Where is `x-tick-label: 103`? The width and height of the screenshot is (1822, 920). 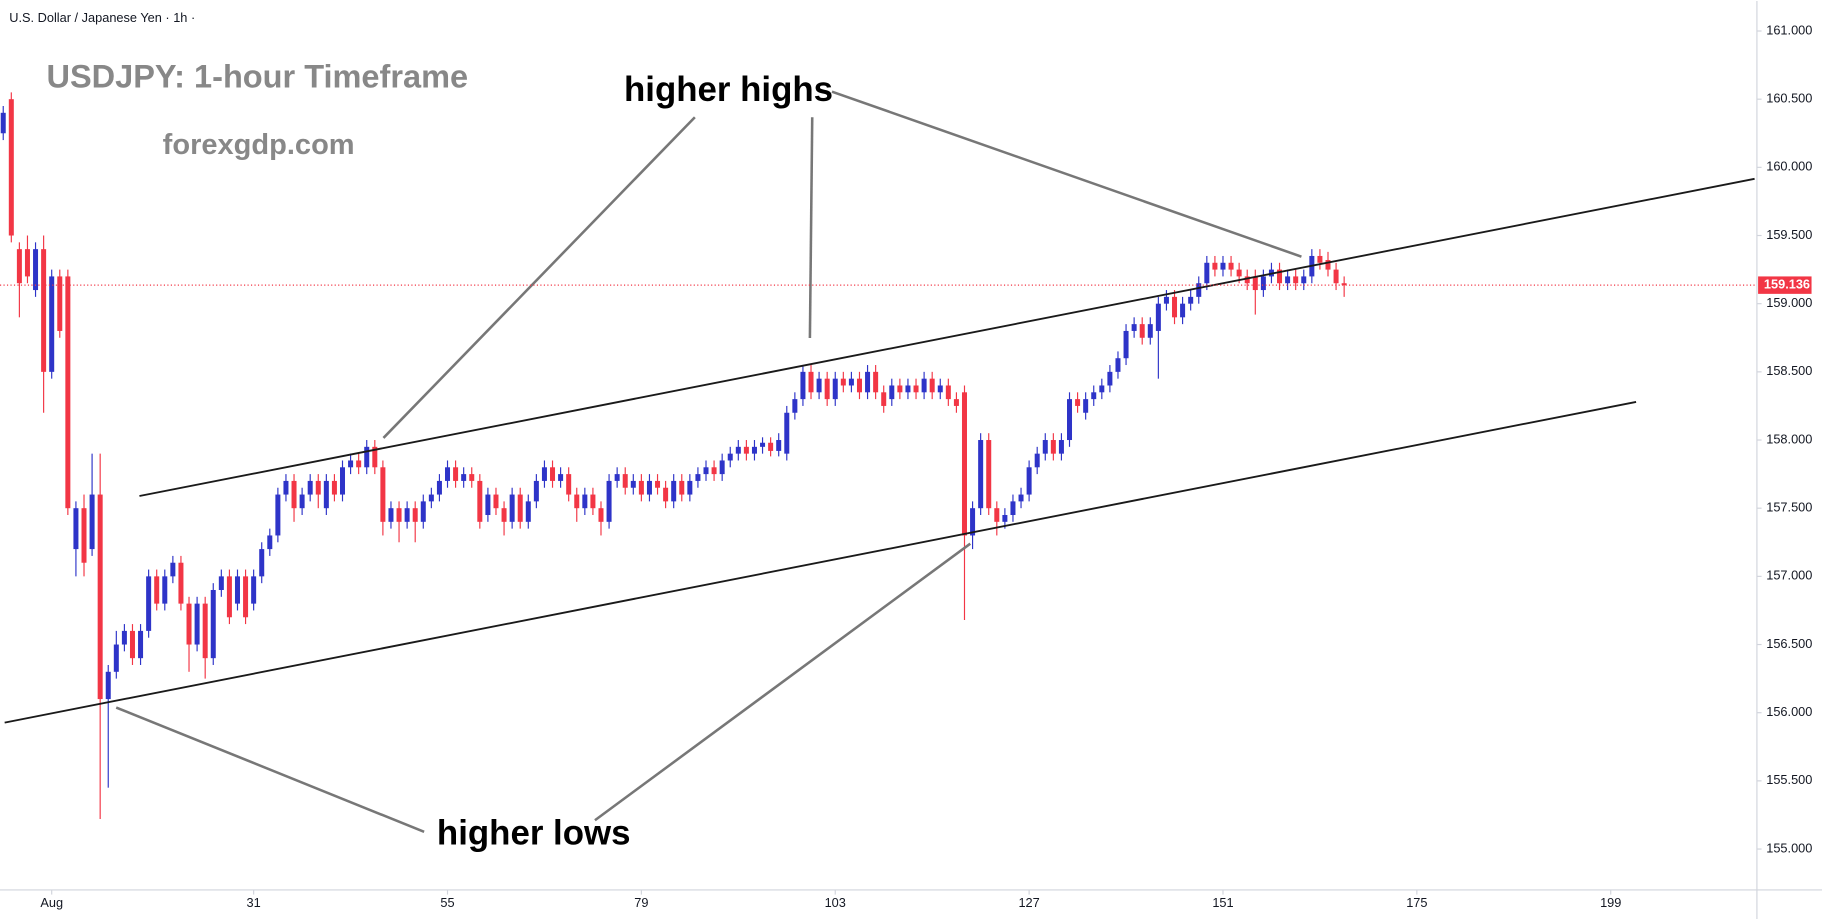
x-tick-label: 103 is located at coordinates (835, 902).